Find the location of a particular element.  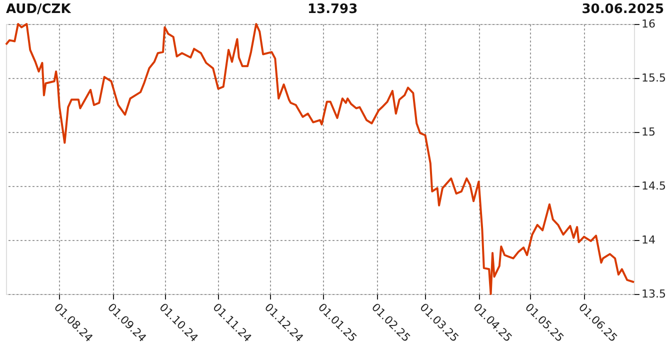

chart-title: AUD/CZK is located at coordinates (39, 9).